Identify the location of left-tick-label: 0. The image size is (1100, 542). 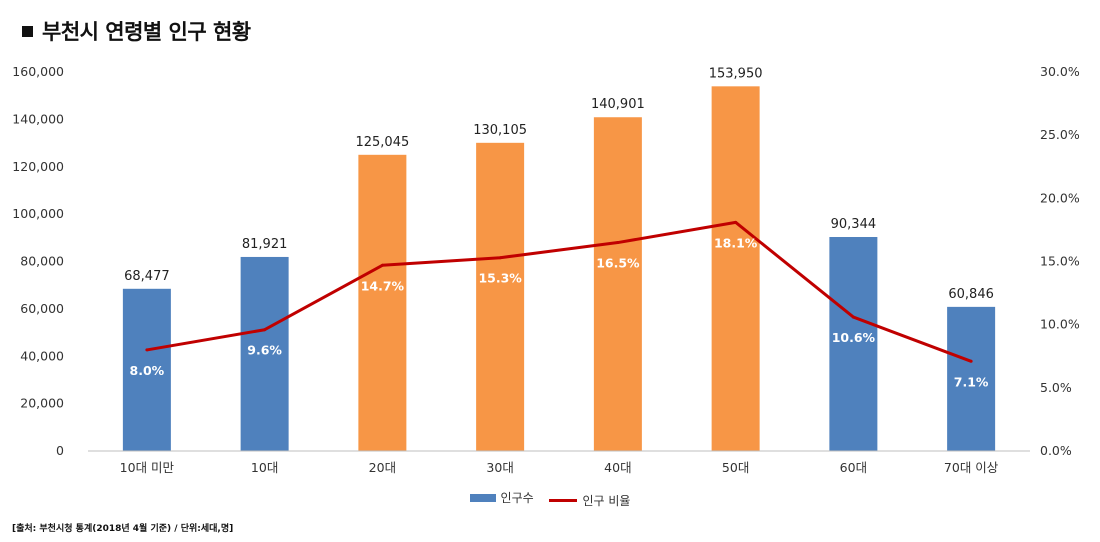
(60, 450).